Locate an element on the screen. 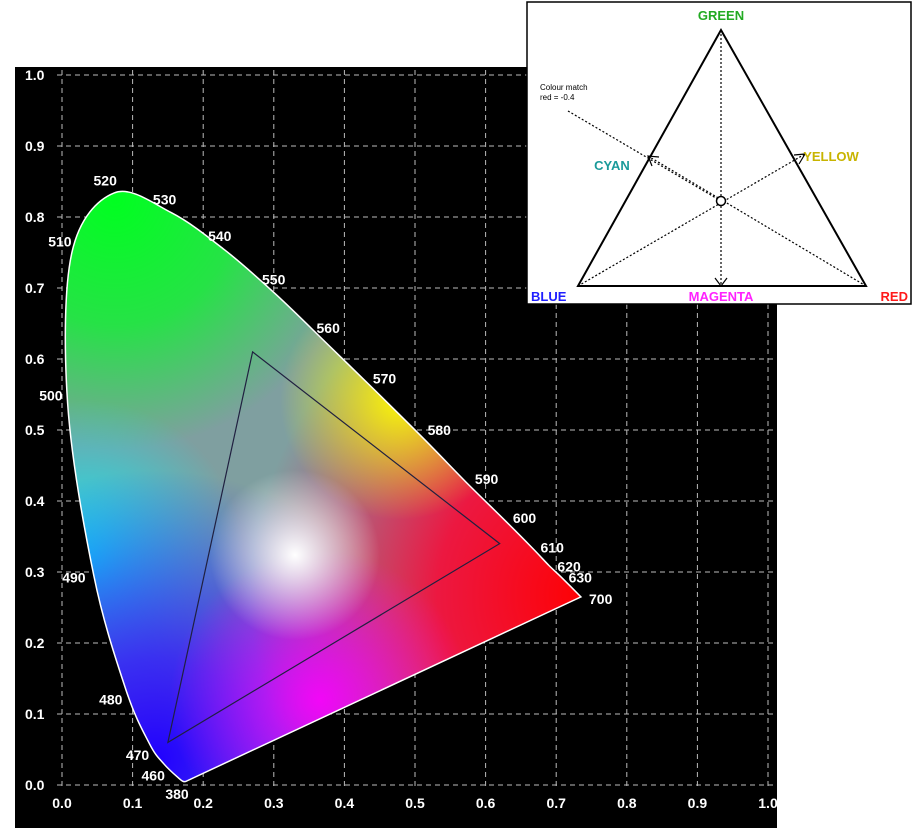 The image size is (917, 828). x-tick-label: 0.8 is located at coordinates (627, 803).